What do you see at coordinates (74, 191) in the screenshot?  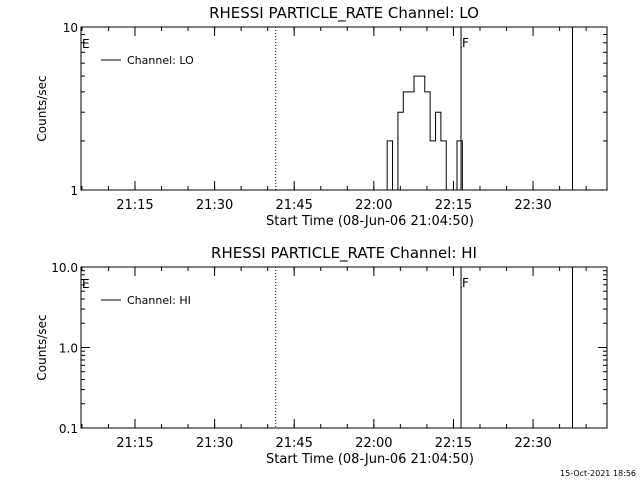 I see `y-tick-label: 1` at bounding box center [74, 191].